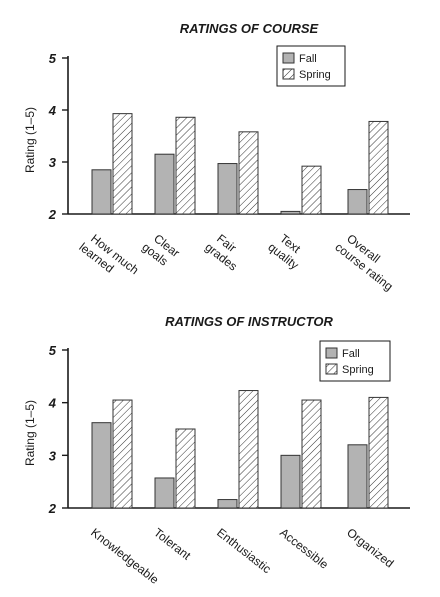 The height and width of the screenshot is (597, 440). I want to click on x-tick-label: Textquality, so click(287, 250).